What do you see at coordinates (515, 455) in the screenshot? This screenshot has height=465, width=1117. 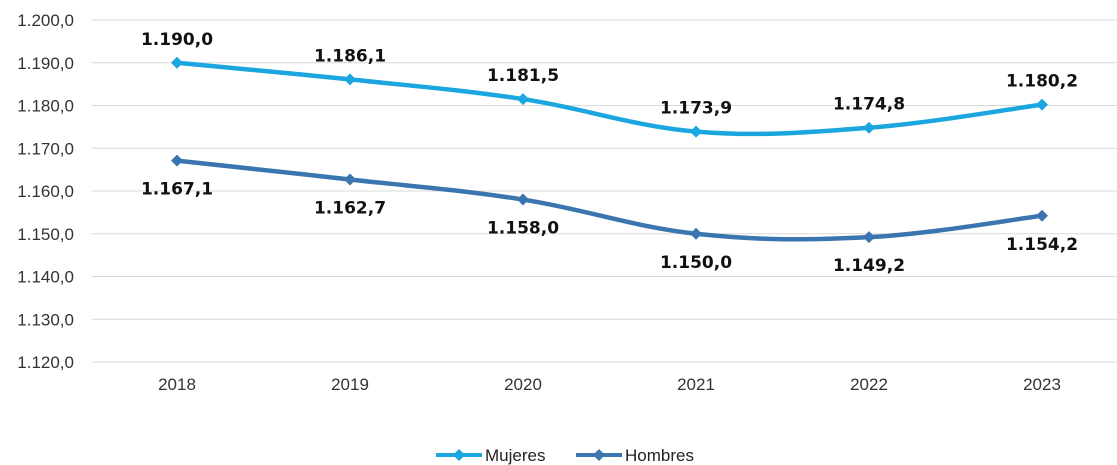 I see `legend-label-mujeres: Mujeres` at bounding box center [515, 455].